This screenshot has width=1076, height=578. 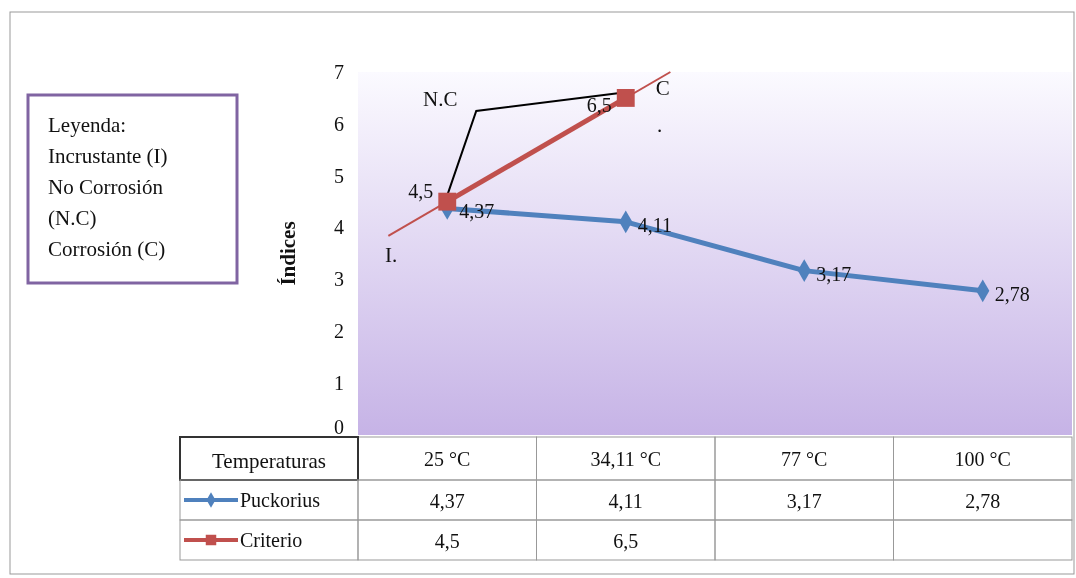 I want to click on legend-label: Criterio, so click(x=271, y=540).